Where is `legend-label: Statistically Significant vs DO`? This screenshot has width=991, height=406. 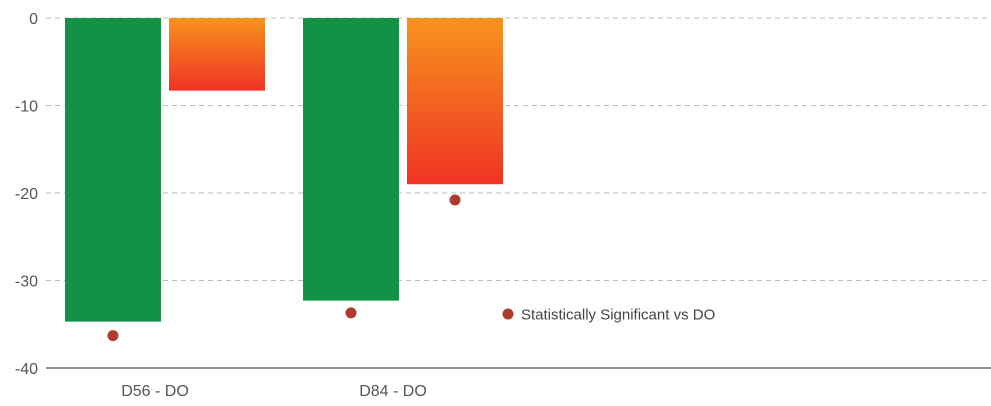 legend-label: Statistically Significant vs DO is located at coordinates (618, 315).